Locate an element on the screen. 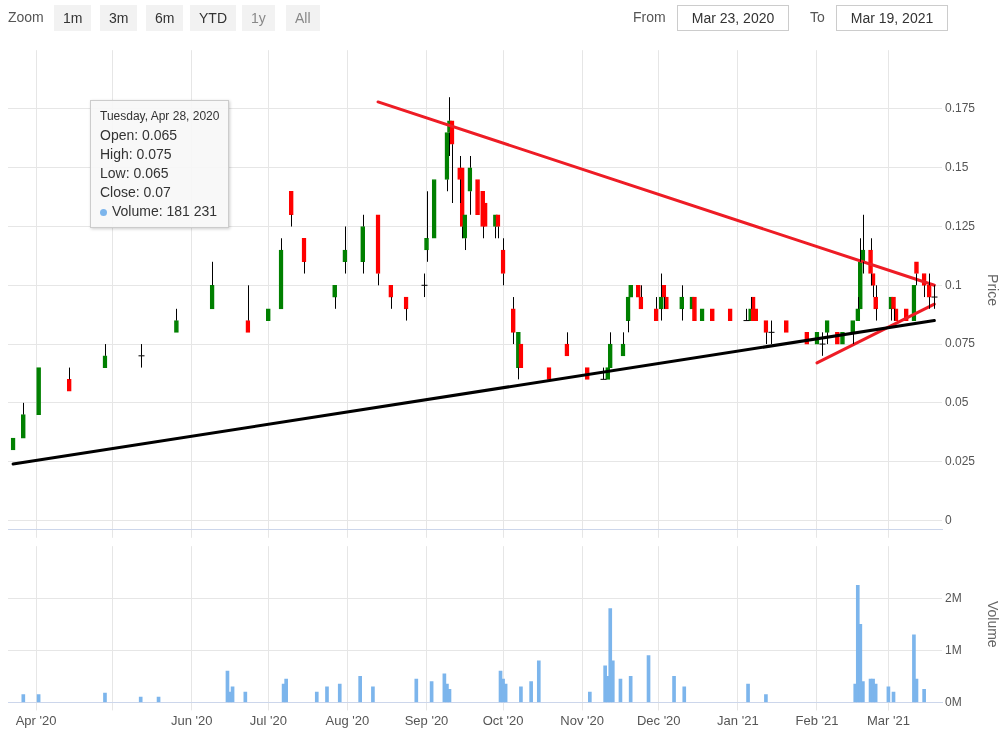  text: 3m is located at coordinates (119, 18).